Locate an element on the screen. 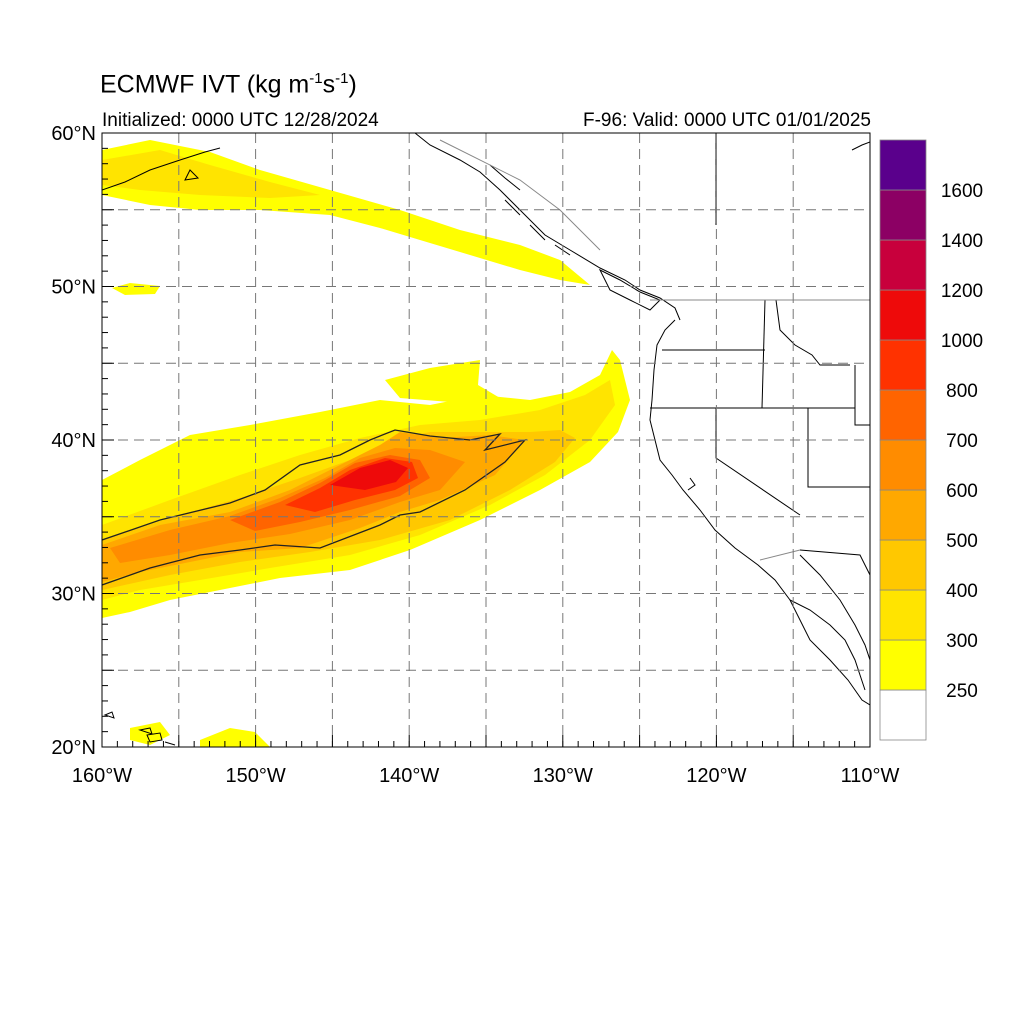 Image resolution: width=1024 pixels, height=1024 pixels. lon-tick-label: 130°W is located at coordinates (563, 776).